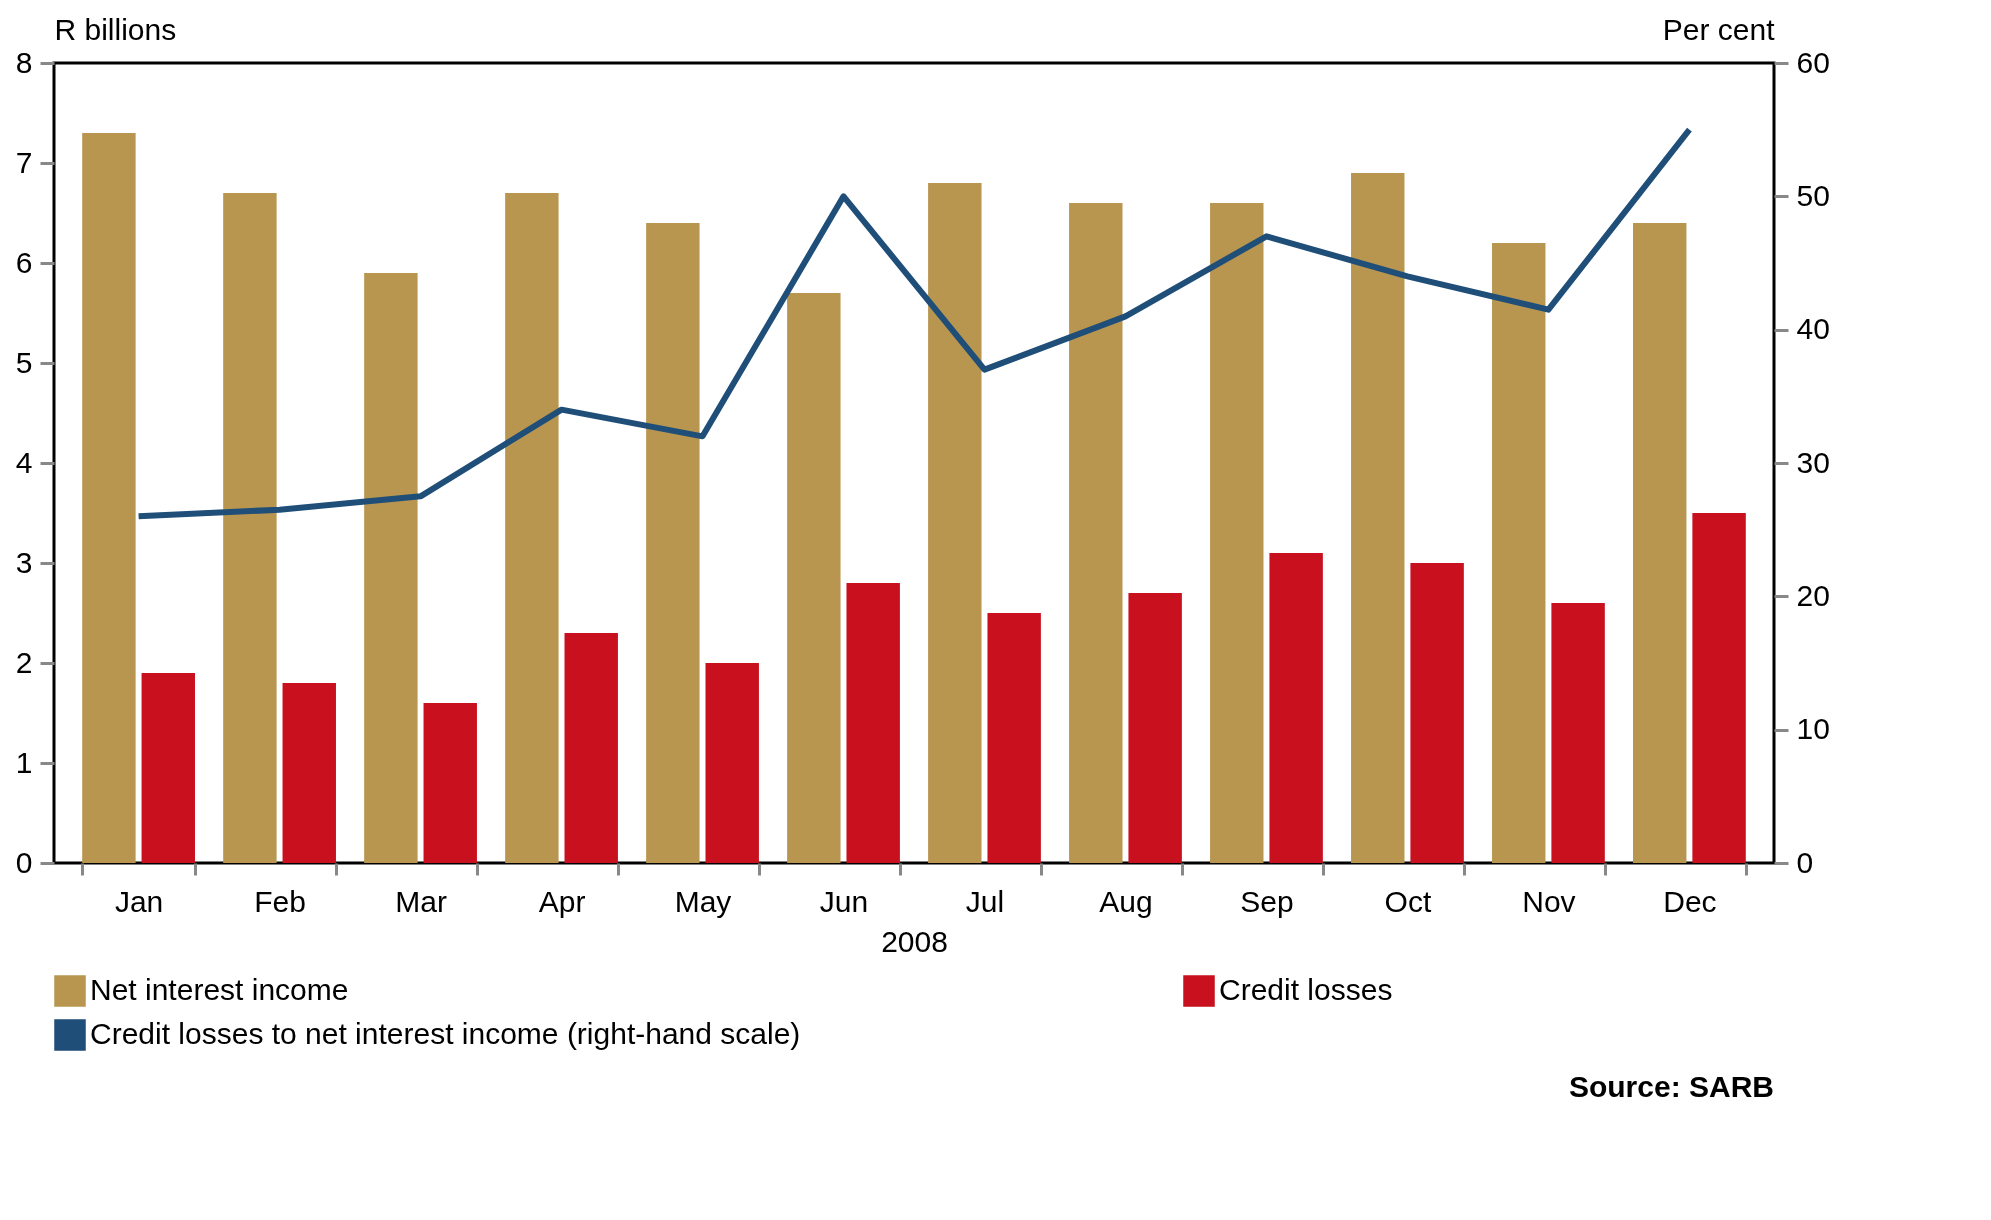 This screenshot has width=1991, height=1220. I want to click on x-tick-label: Aug, so click(1126, 901).